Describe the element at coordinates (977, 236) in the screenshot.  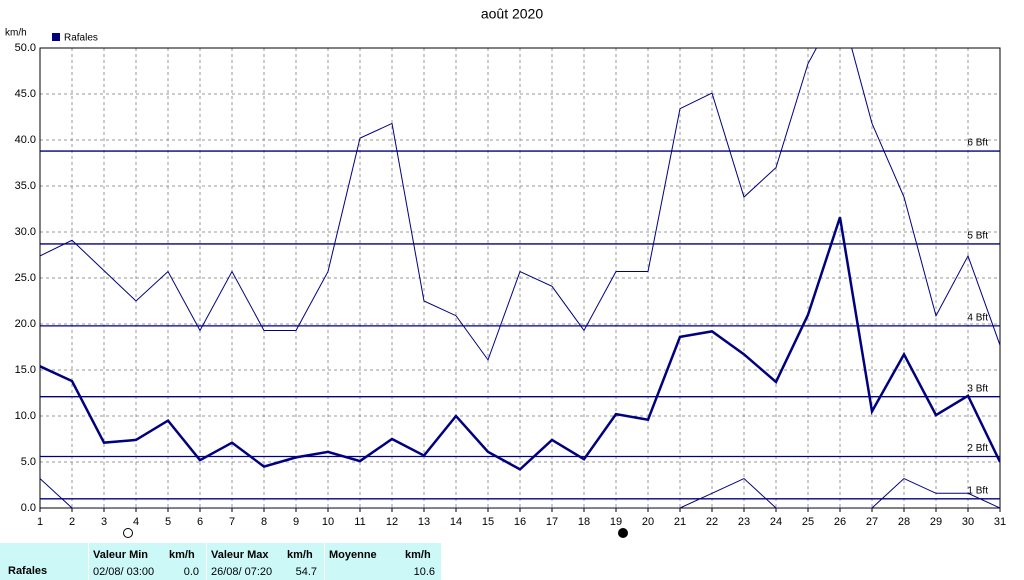
I see `reference-label: 5 Bft` at that location.